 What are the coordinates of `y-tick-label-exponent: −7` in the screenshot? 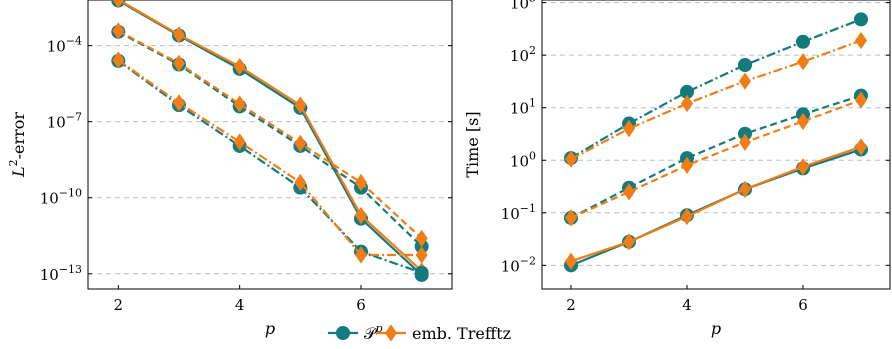 It's located at (74, 117).